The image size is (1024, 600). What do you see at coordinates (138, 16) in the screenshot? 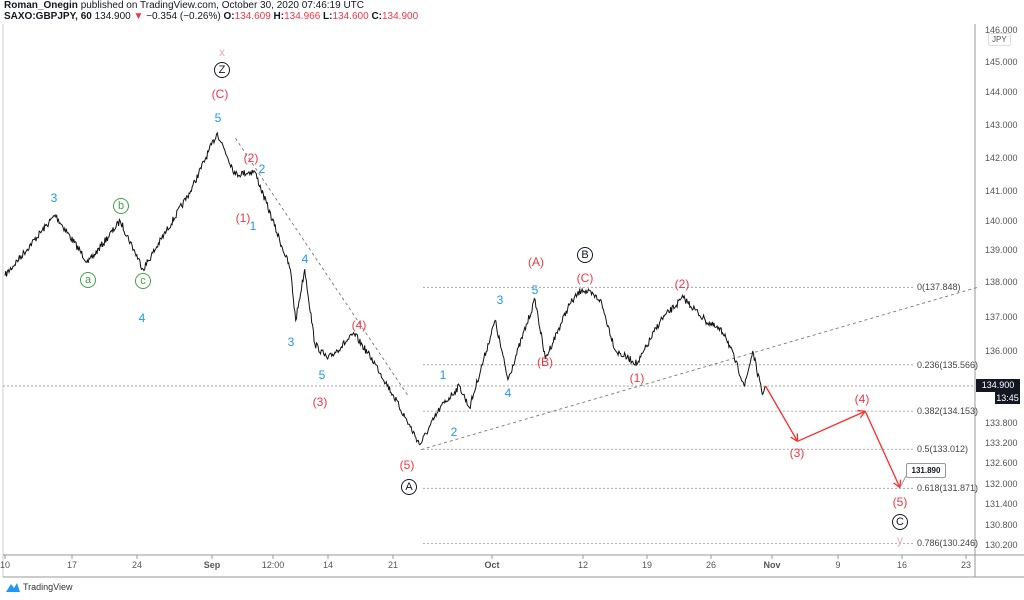
I see `down-triangle-icon: ▼` at bounding box center [138, 16].